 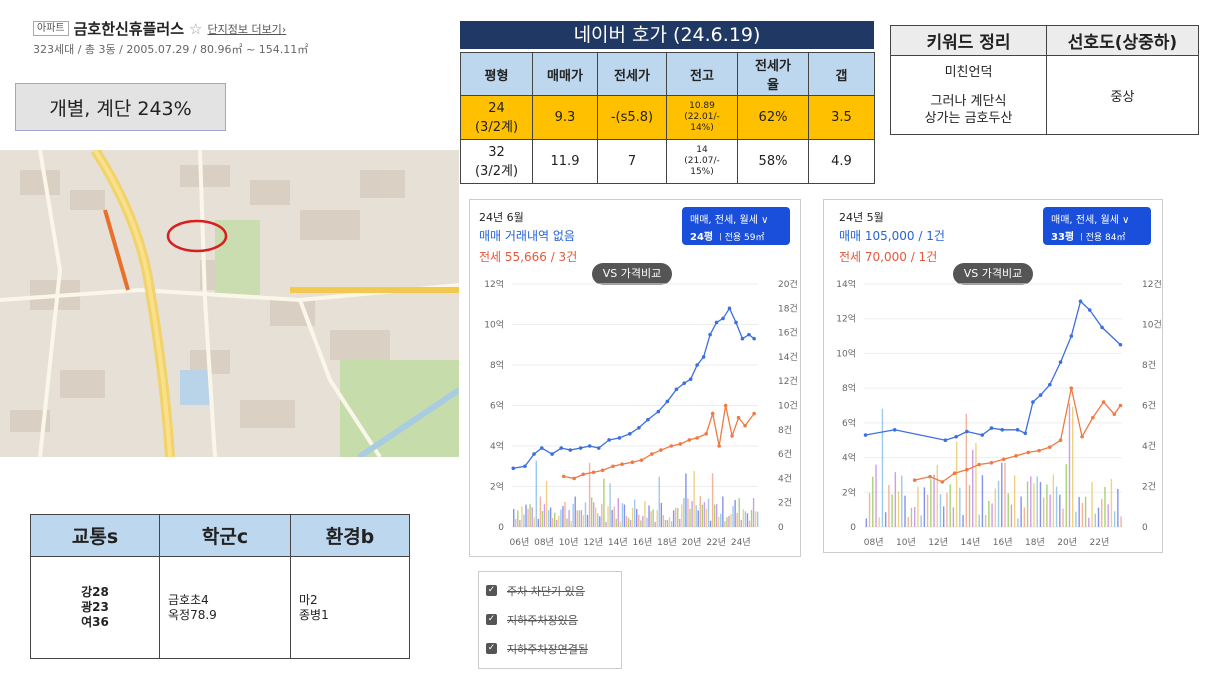 I want to click on checkbox-row: ✓ 주차 차단기 있음, so click(x=550, y=590).